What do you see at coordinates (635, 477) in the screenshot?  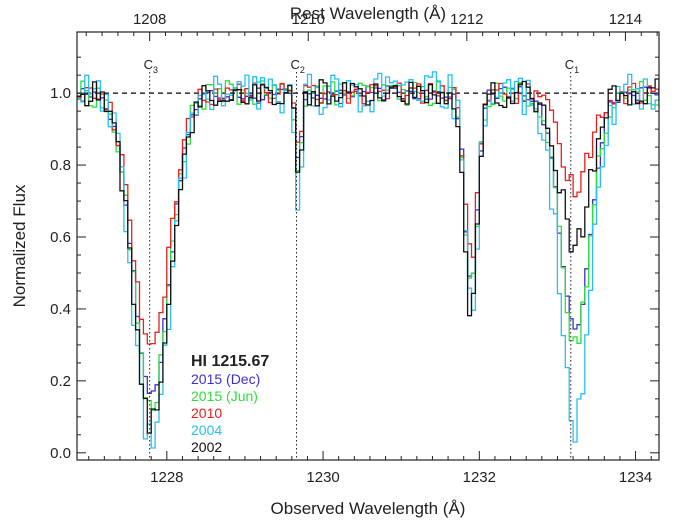 I see `x-tick-label: 1234` at bounding box center [635, 477].